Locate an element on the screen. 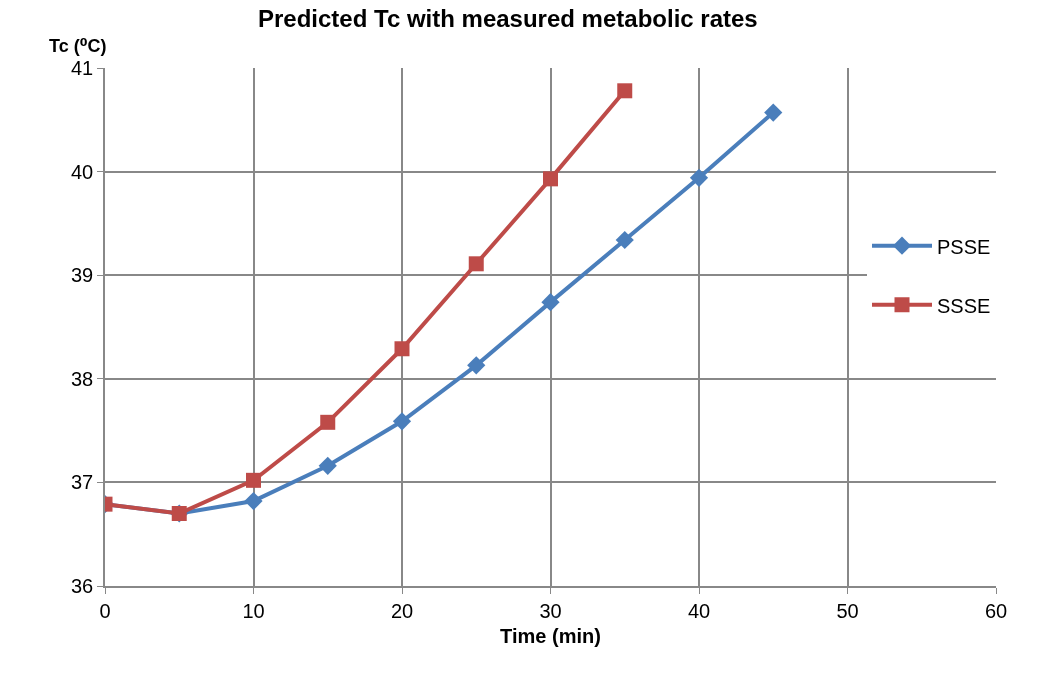  x-tick-label: 50 is located at coordinates (847, 610).